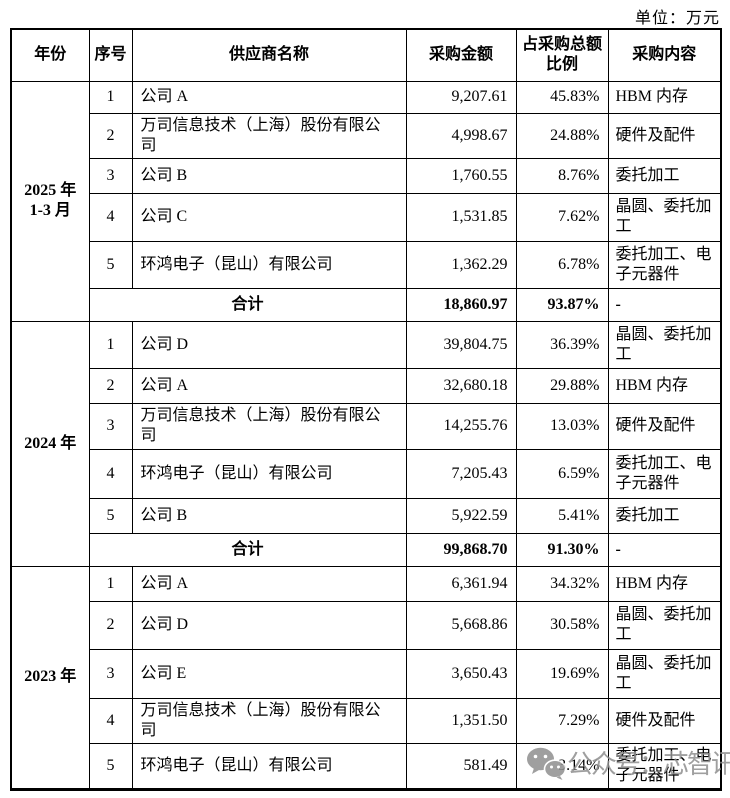 The height and width of the screenshot is (798, 730). I want to click on purchase-amount: 1,351.50, so click(461, 720).